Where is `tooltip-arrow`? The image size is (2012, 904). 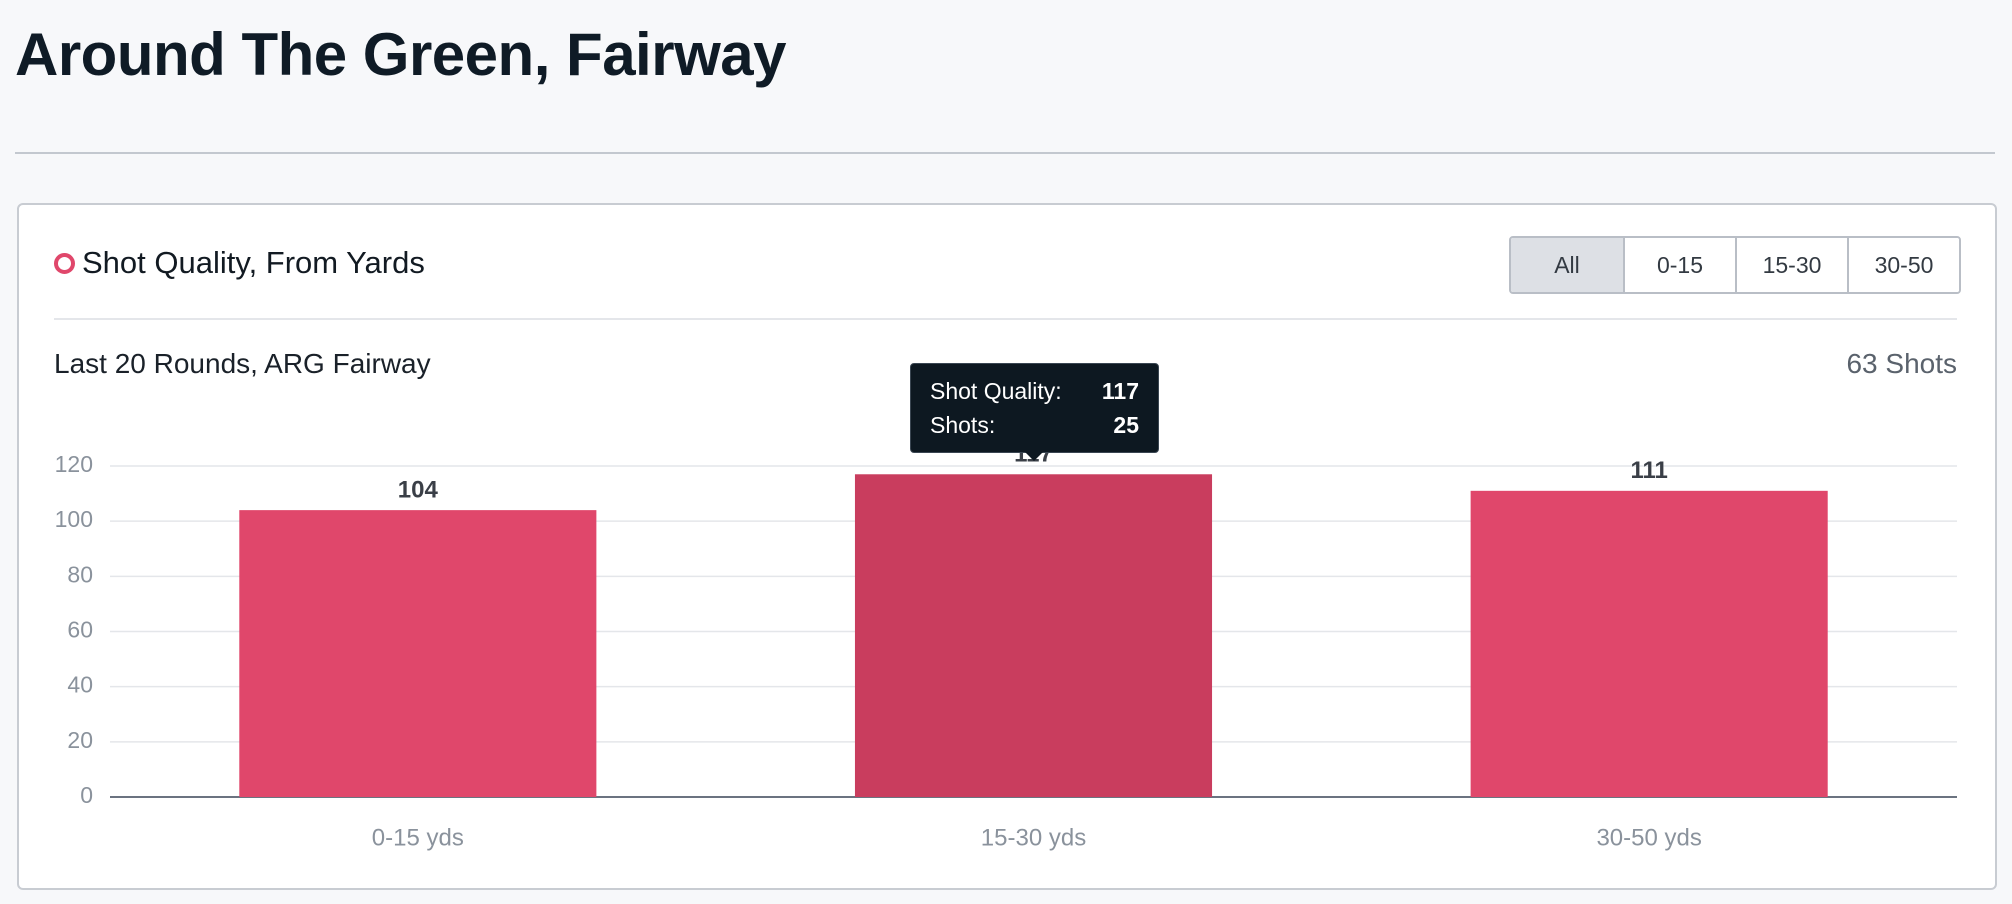 tooltip-arrow is located at coordinates (1034, 456).